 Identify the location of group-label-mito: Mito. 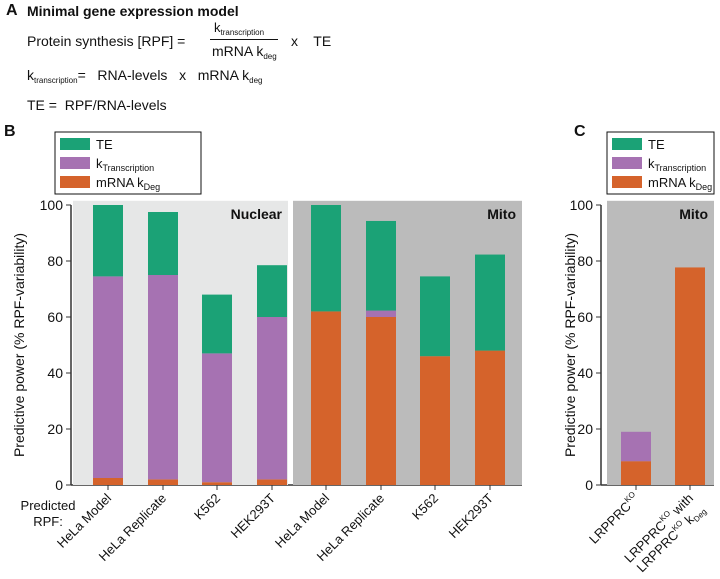
(501, 214).